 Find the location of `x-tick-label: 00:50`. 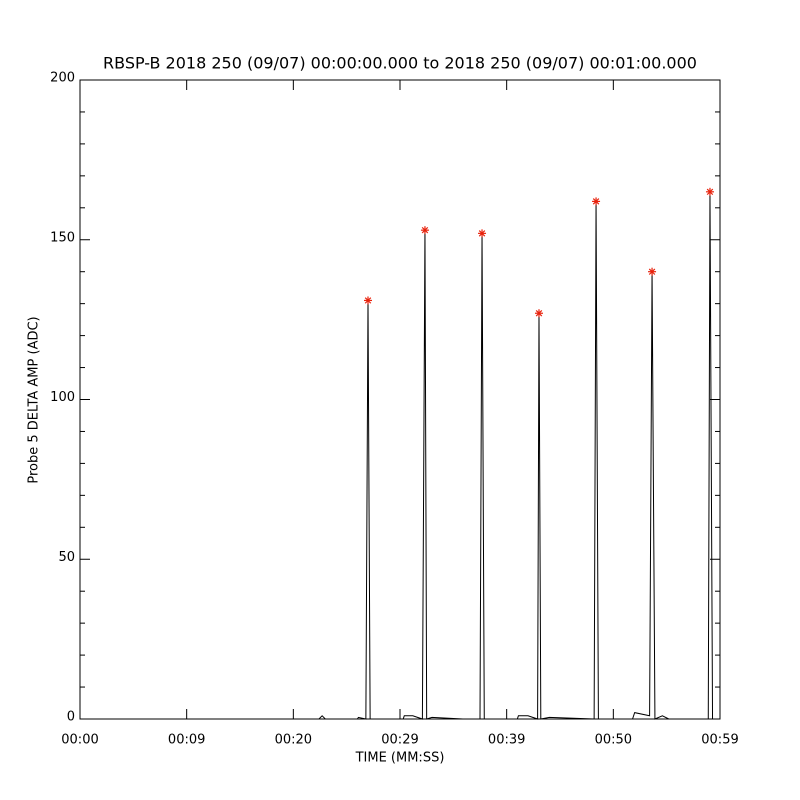

x-tick-label: 00:50 is located at coordinates (613, 740).